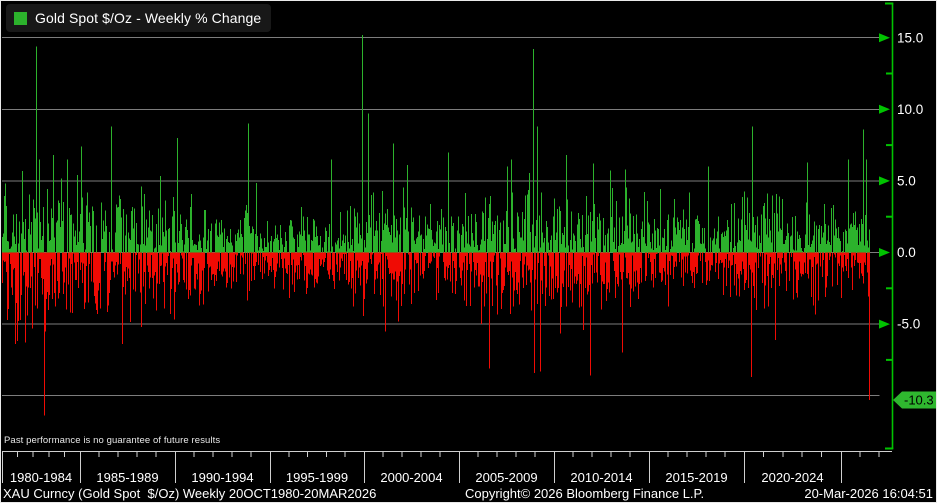 Image resolution: width=937 pixels, height=503 pixels. What do you see at coordinates (868, 493) in the screenshot?
I see `footer-datetime: 20-Mar-2026 16:04:51` at bounding box center [868, 493].